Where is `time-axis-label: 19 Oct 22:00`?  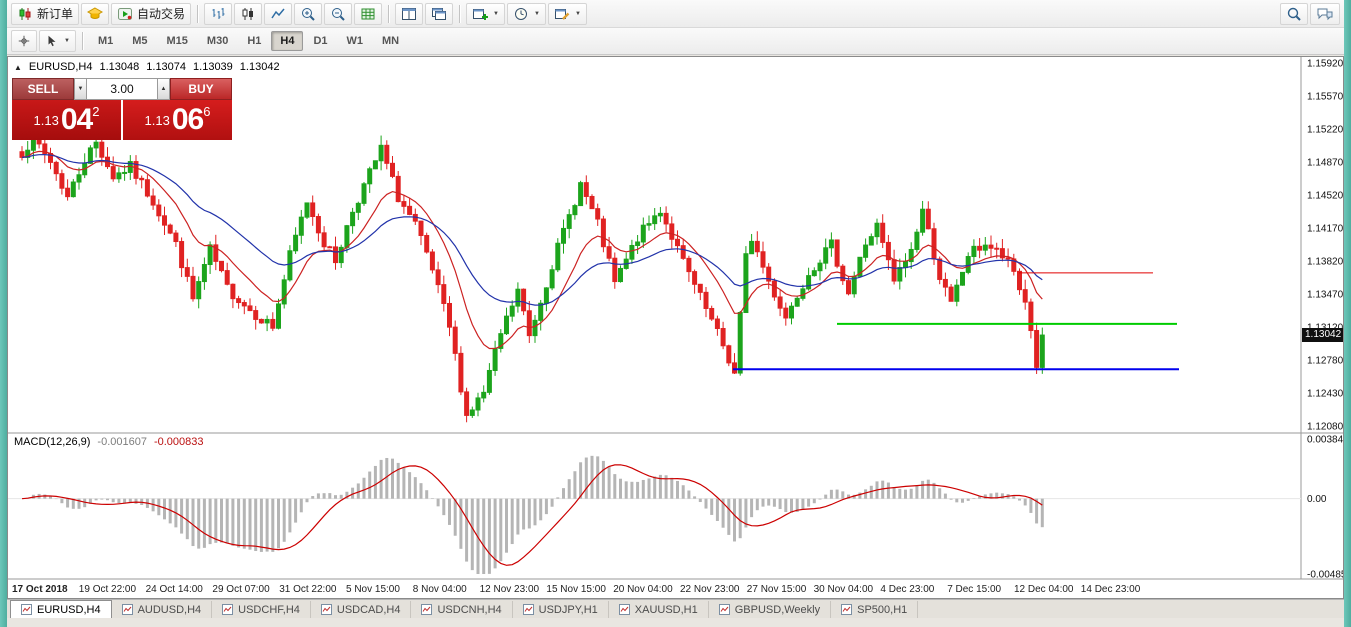
time-axis-label: 19 Oct 22:00 is located at coordinates (108, 589).